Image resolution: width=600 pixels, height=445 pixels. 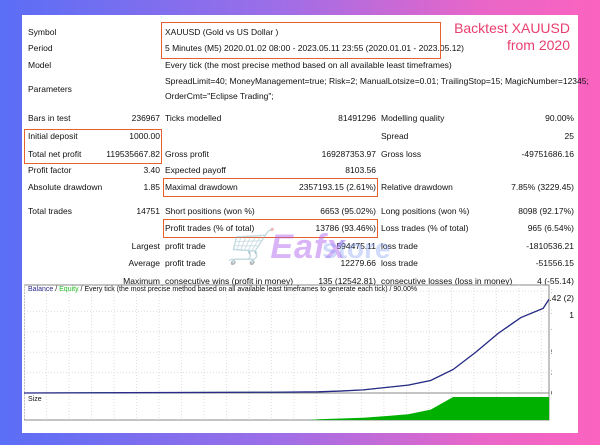 I want to click on stat-label-3: Loss trades (% of total), so click(x=425, y=228).